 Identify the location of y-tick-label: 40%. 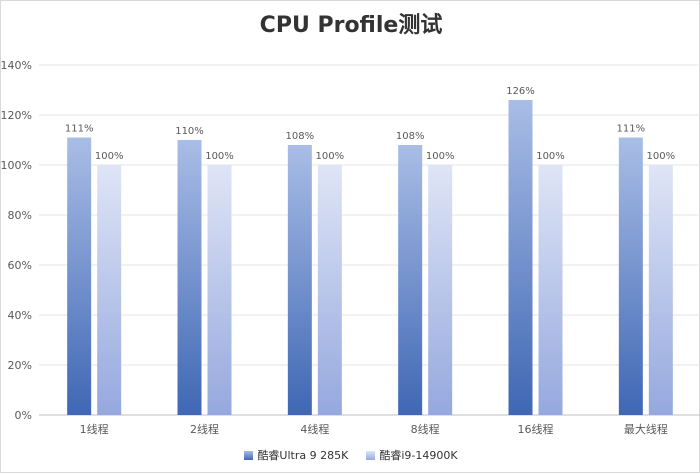
(20, 315).